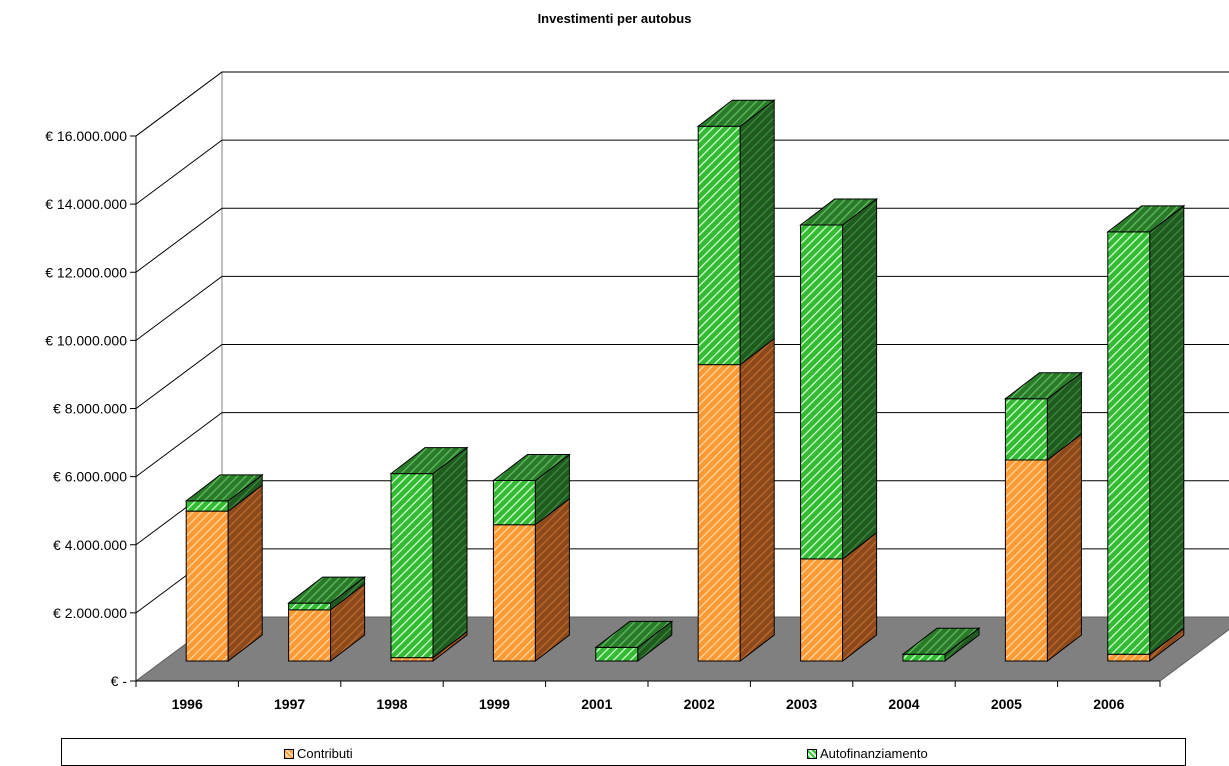 This screenshot has width=1229, height=766. I want to click on y-tick-label: € 12.000.000, so click(86, 272).